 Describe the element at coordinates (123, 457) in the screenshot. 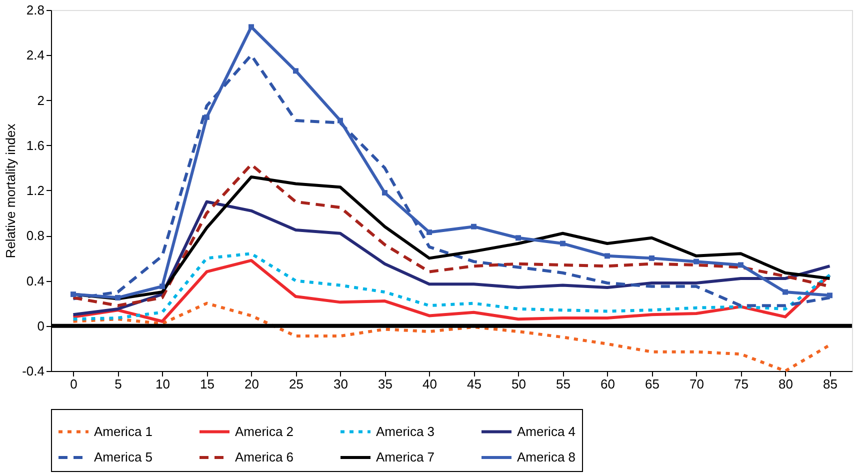

I see `legend-label: America 5` at that location.